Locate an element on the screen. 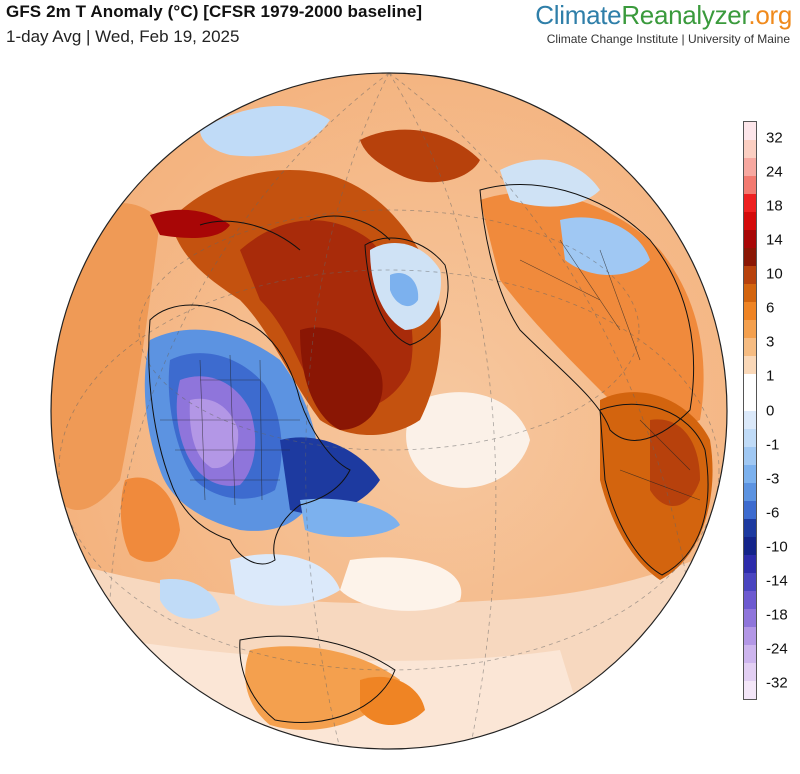  colorbar-tick-label: -3 is located at coordinates (773, 479).